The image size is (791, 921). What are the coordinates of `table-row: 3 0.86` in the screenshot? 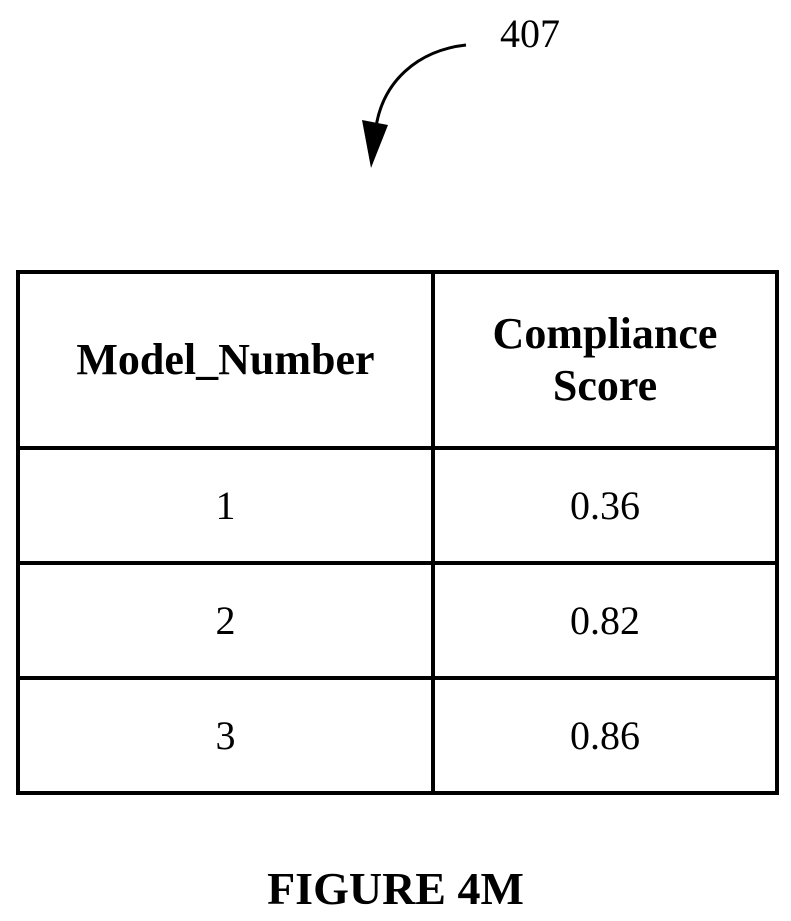 It's located at (397, 735).